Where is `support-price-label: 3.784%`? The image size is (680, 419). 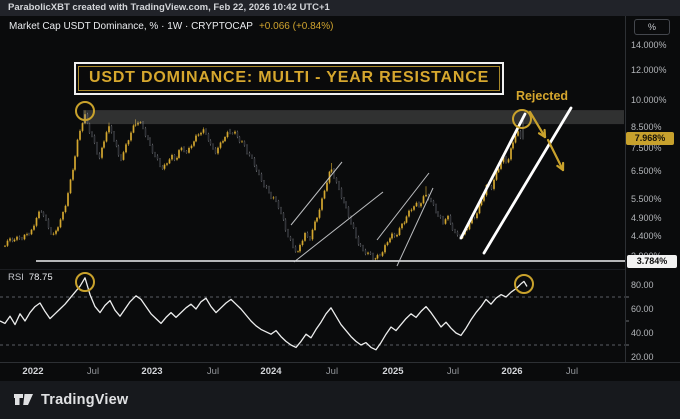
support-price-label: 3.784% is located at coordinates (652, 261).